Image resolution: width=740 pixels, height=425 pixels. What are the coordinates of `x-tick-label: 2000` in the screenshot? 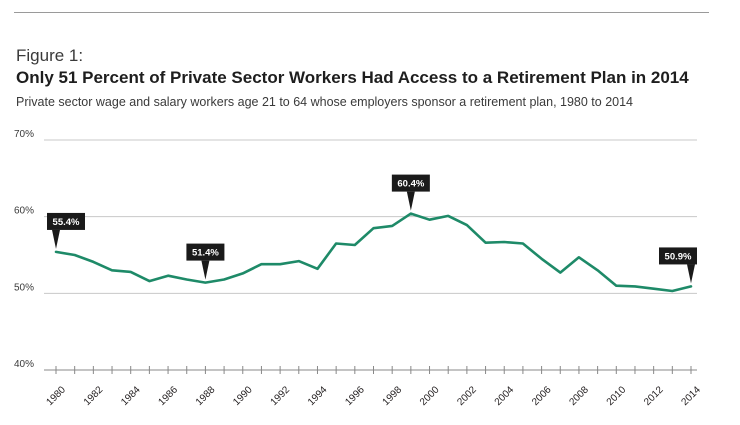 It's located at (430, 396).